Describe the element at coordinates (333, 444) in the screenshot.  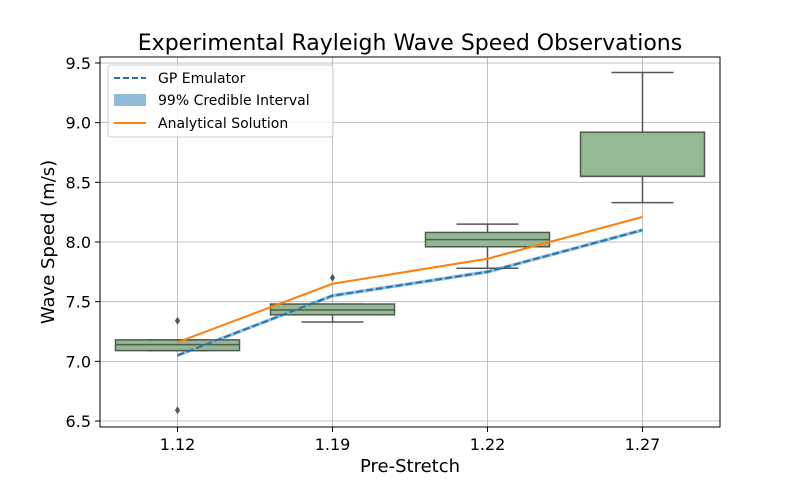
I see `x-tick-label: 1.19` at that location.